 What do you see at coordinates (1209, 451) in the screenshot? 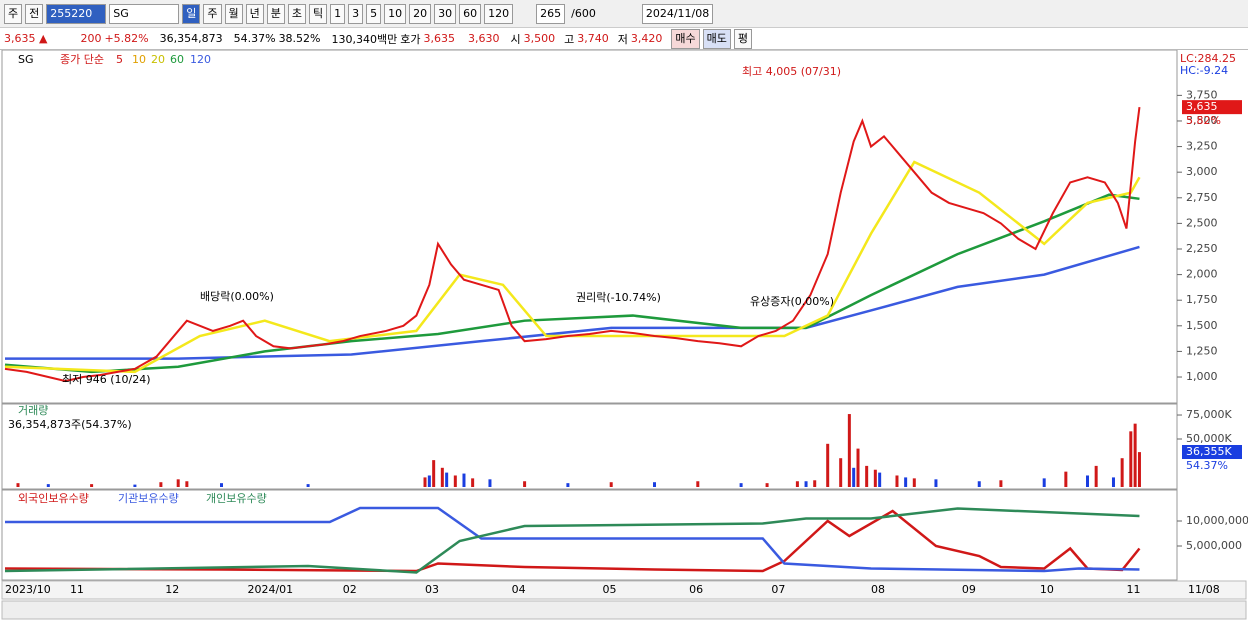
I see `last-volume: 36,355K` at bounding box center [1209, 451].